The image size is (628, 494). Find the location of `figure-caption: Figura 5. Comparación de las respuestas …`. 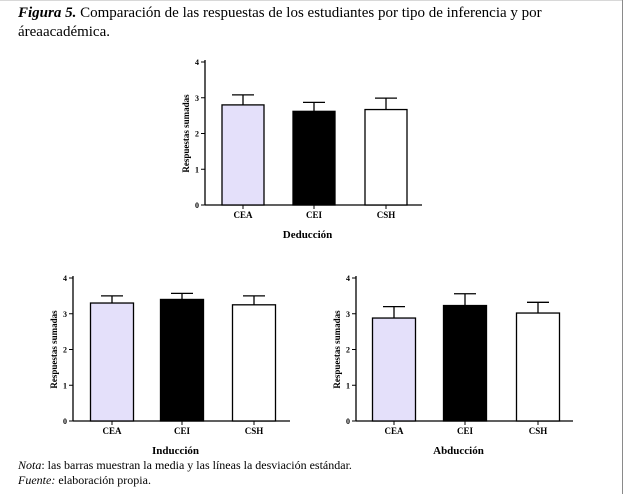

figure-caption: Figura 5. Comparación de las respuestas … is located at coordinates (318, 23).